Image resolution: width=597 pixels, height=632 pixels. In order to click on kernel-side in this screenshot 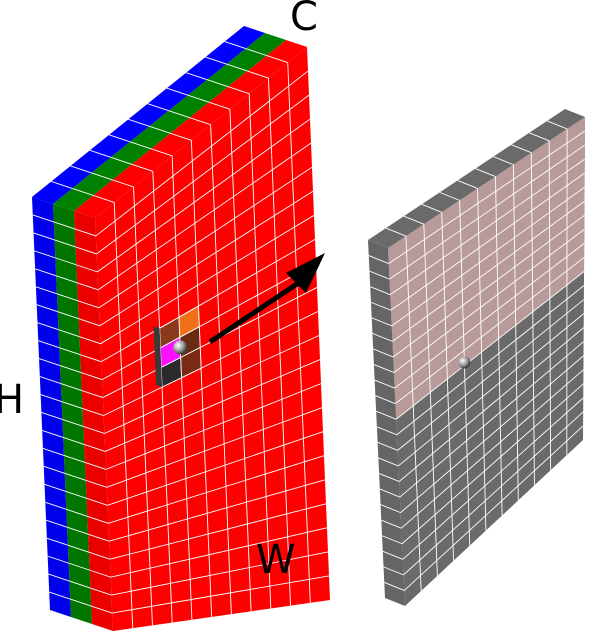, I will do `click(158, 357)`.